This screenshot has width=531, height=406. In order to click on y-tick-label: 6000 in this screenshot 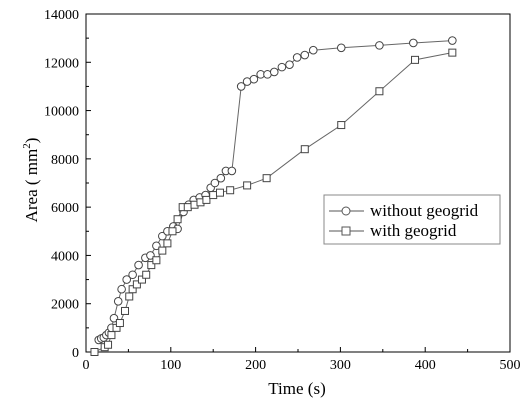, I will do `click(65, 208)`.